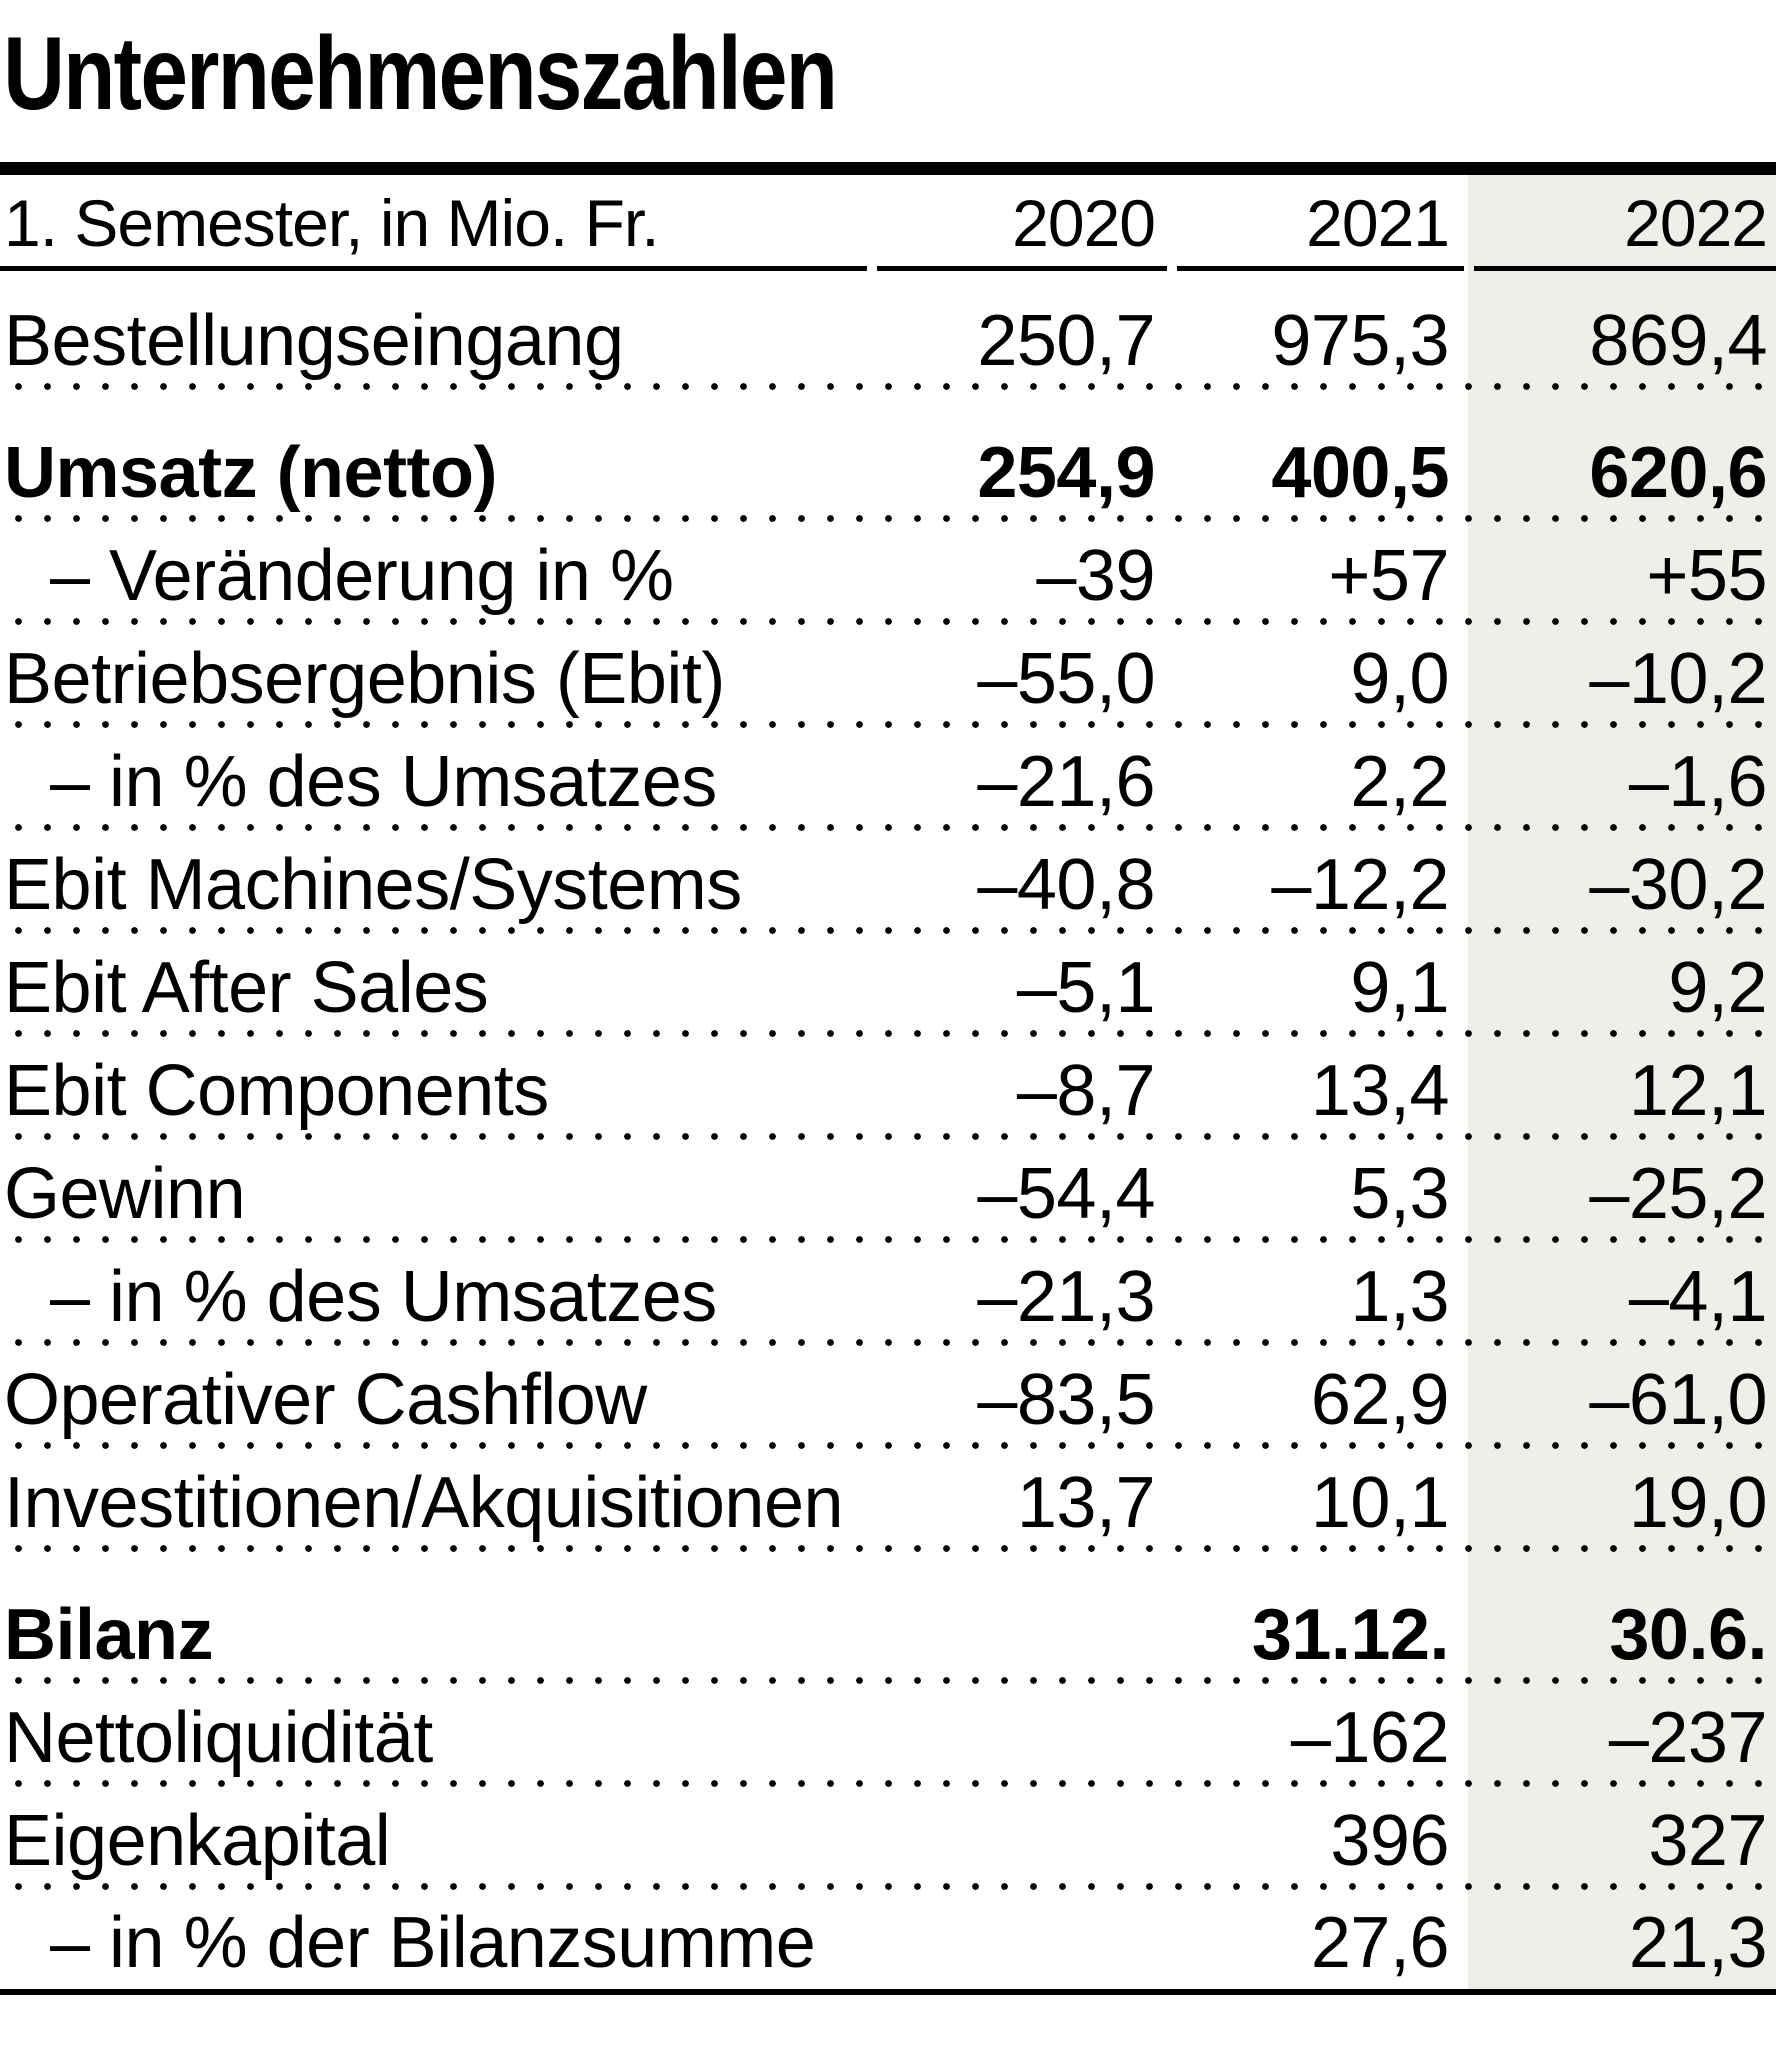  Describe the element at coordinates (1360, 473) in the screenshot. I see `value-2021: 400,5` at that location.